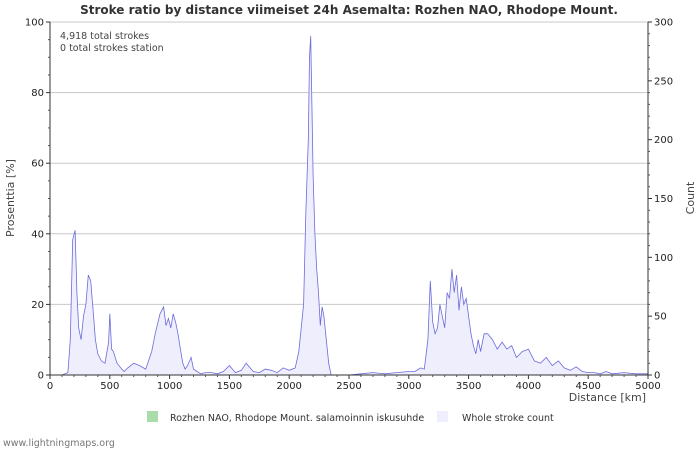 The image size is (700, 450). What do you see at coordinates (37, 93) in the screenshot?
I see `y-left-tick-label-80: 80` at bounding box center [37, 93].